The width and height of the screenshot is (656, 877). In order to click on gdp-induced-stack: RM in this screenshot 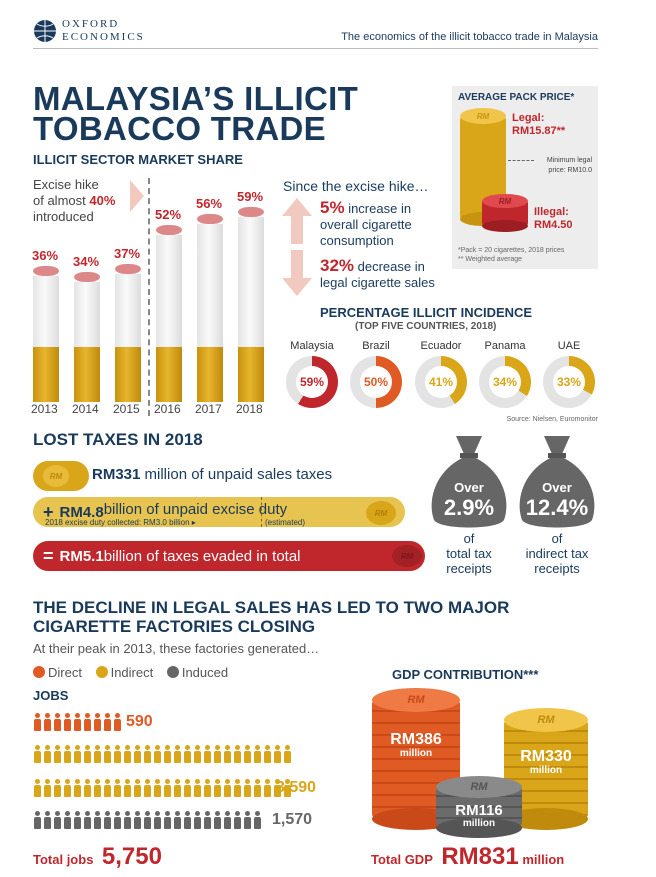, I will do `click(479, 807)`.